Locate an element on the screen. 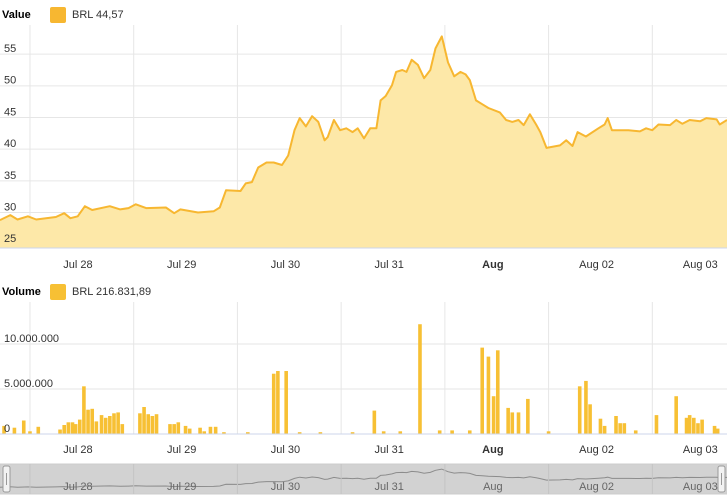 This screenshot has width=727, height=500. y-tick-label: 5.000.000 is located at coordinates (28, 384).